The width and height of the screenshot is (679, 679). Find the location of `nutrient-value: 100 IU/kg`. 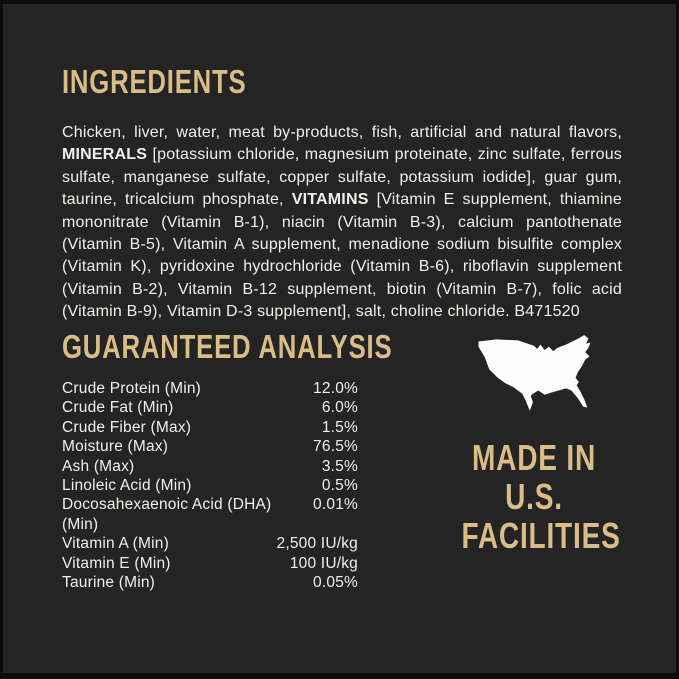

nutrient-value: 100 IU/kg is located at coordinates (323, 563).